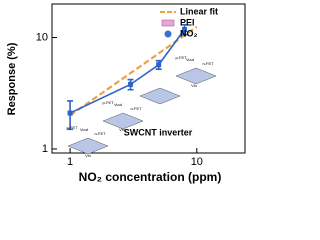 Image resolution: width=320 pixels, height=240 pixels. I want to click on x-axis-label: NO₂ concentration (ppm), so click(150, 177).